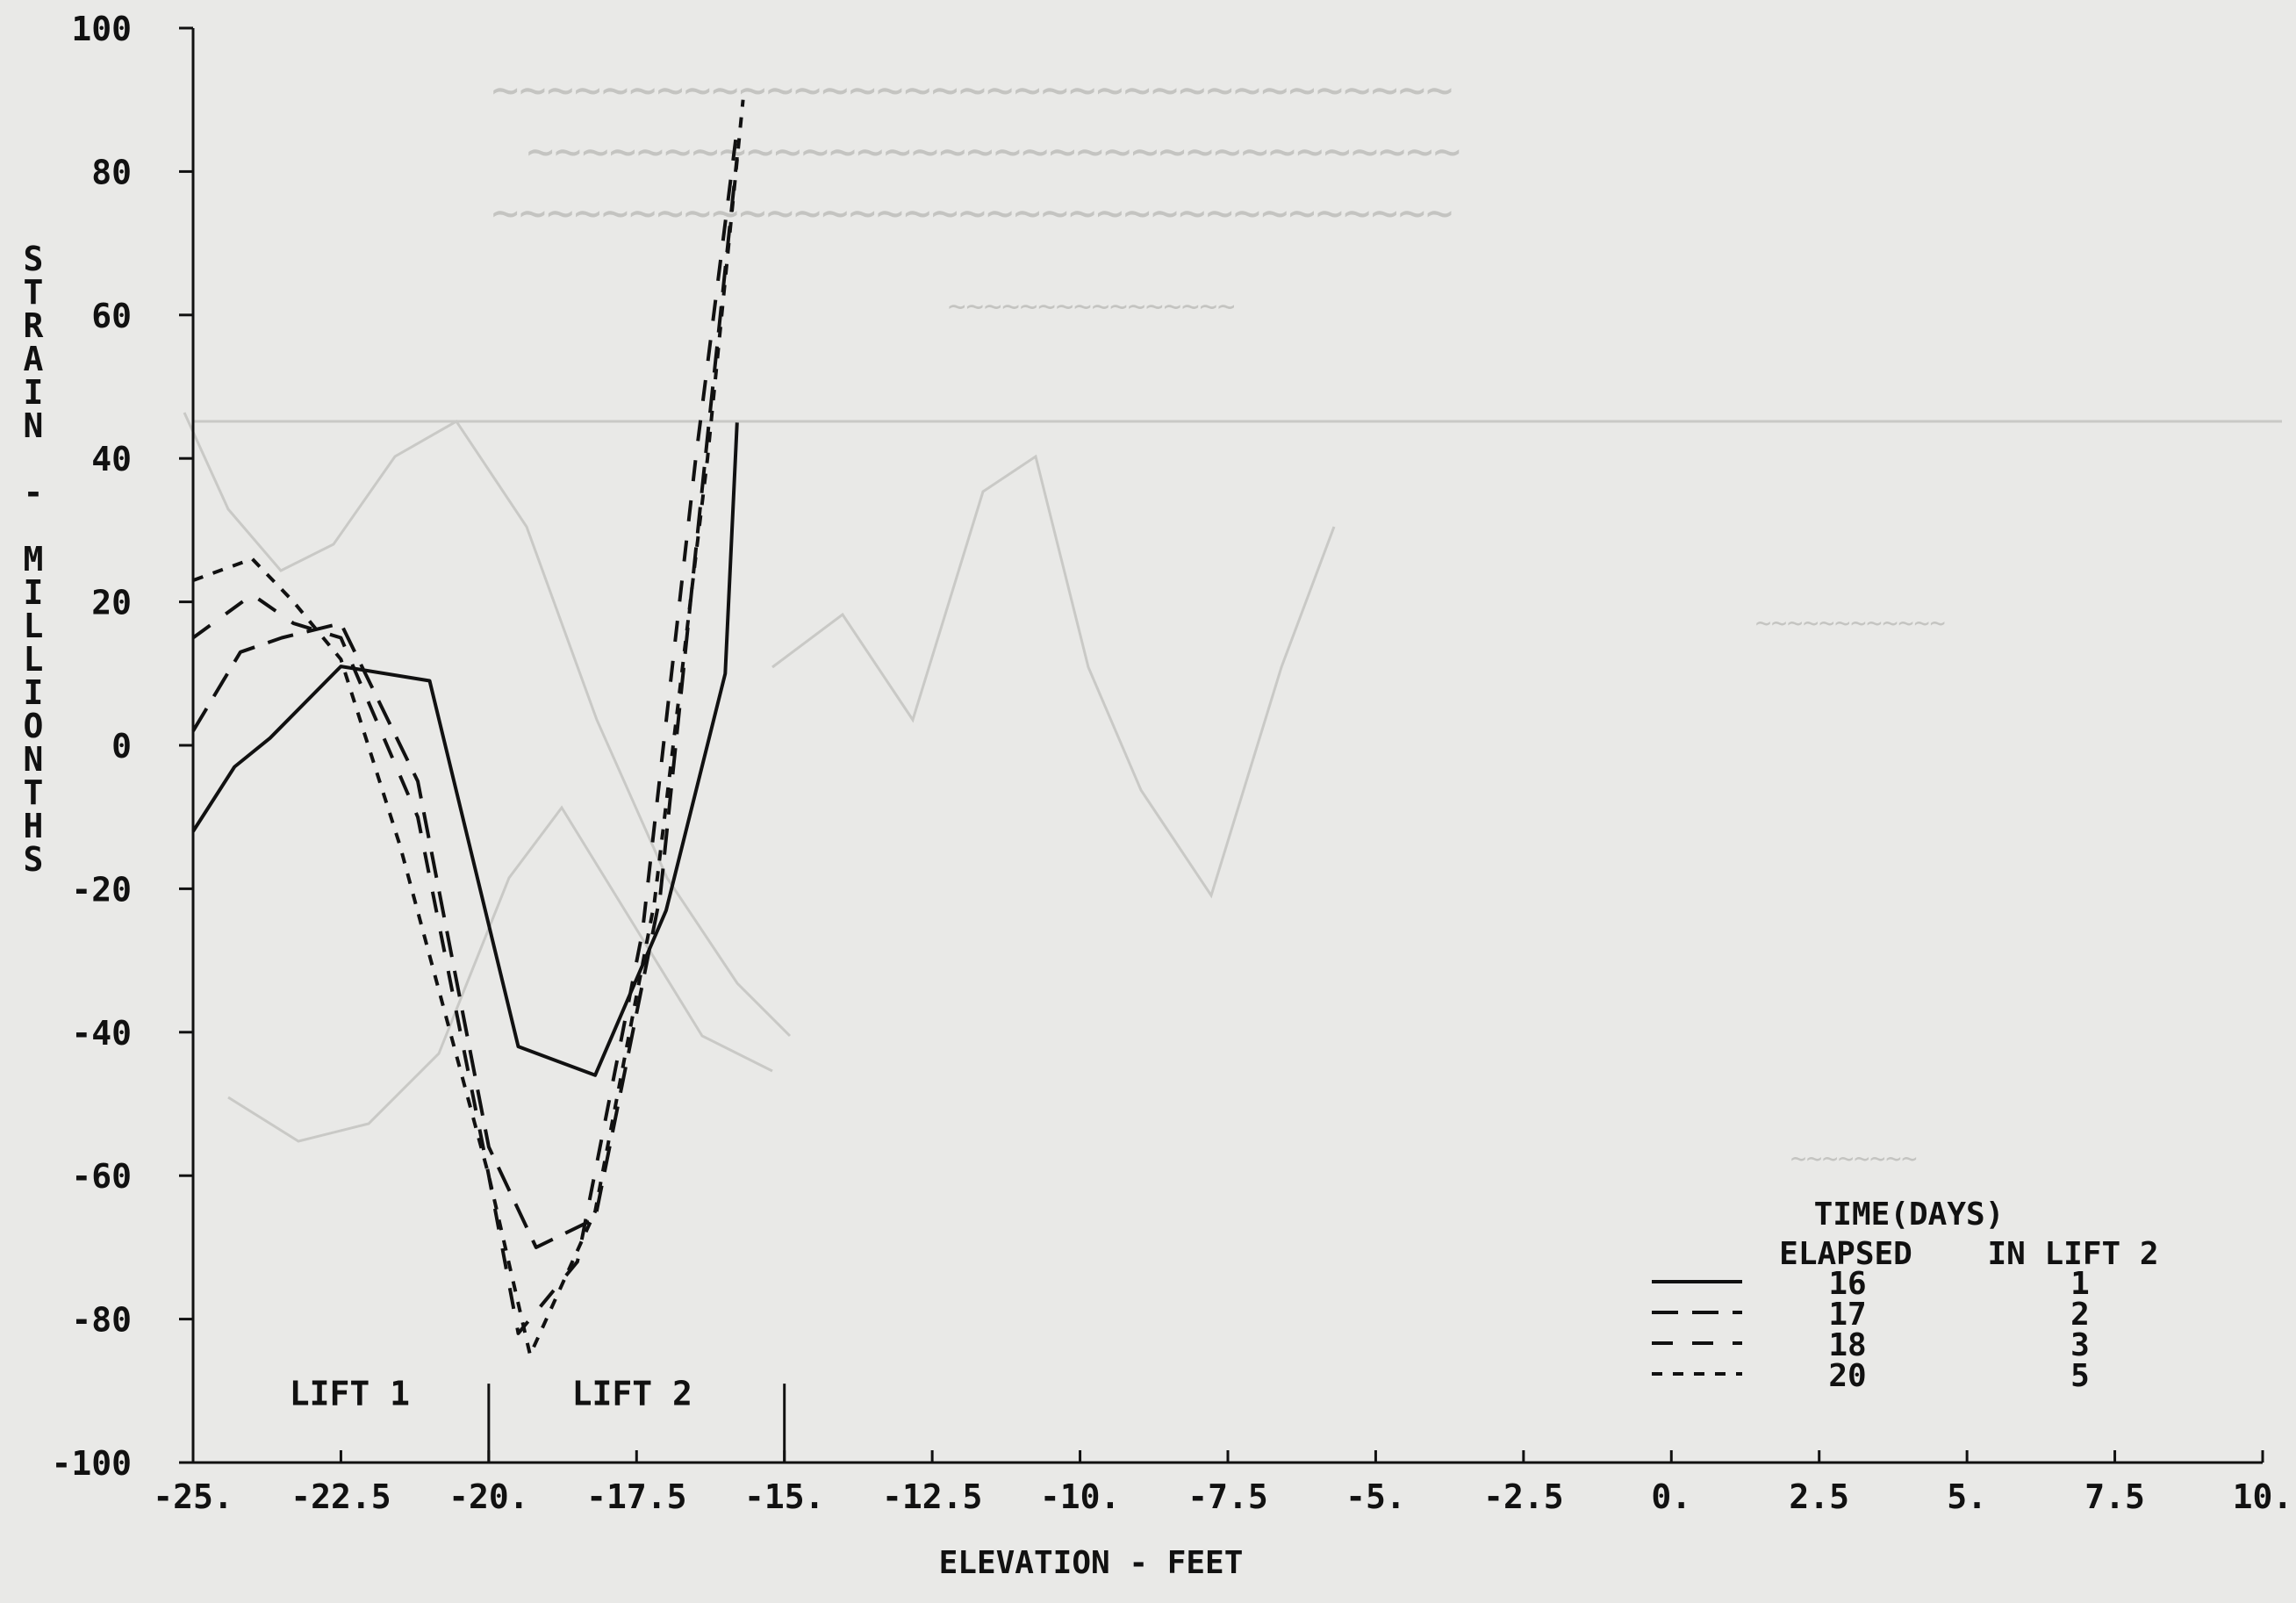 The width and height of the screenshot is (2296, 1603). Describe the element at coordinates (1671, 1496) in the screenshot. I see `x-tick-label: 0.` at that location.